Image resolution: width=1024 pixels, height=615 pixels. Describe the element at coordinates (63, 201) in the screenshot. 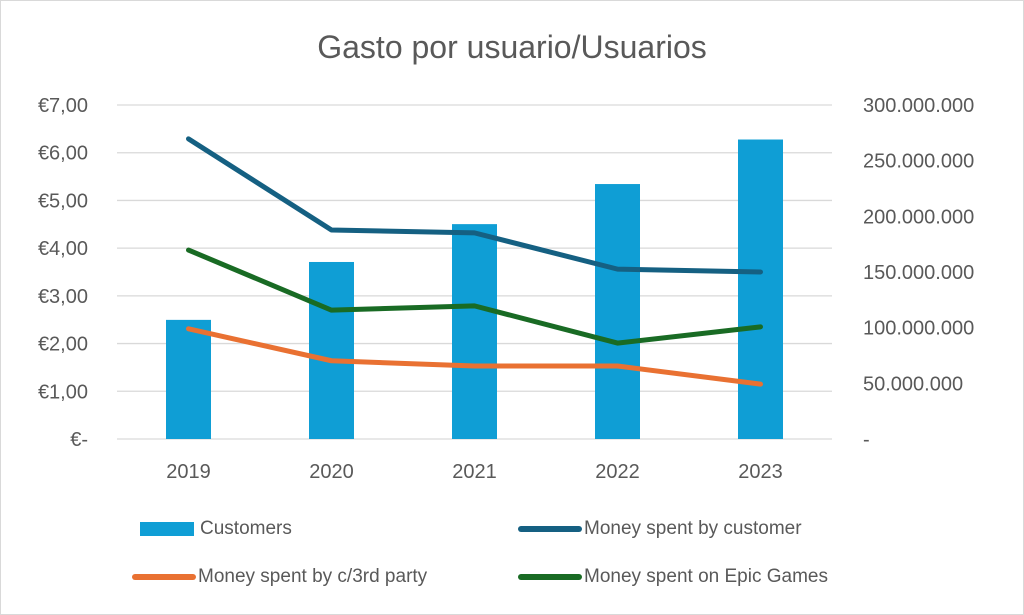

I see `left-tick-label: €5,00` at that location.